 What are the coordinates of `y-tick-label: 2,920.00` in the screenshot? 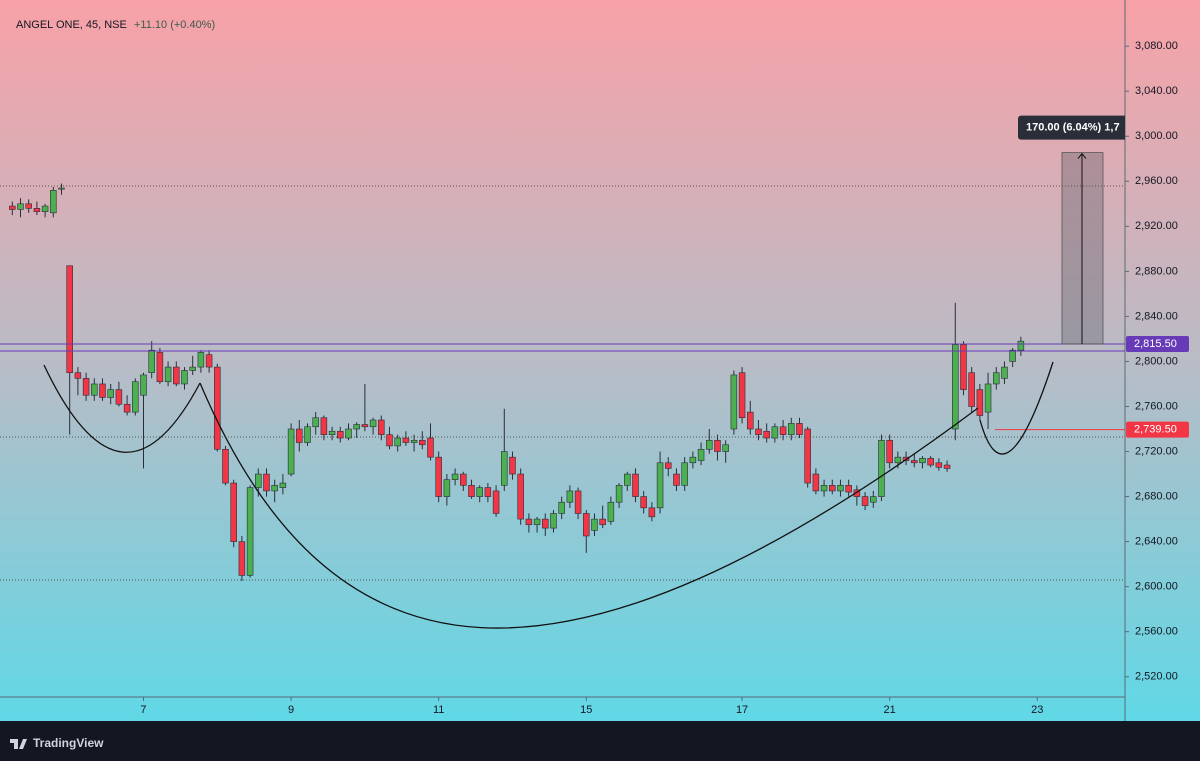 It's located at (1156, 226).